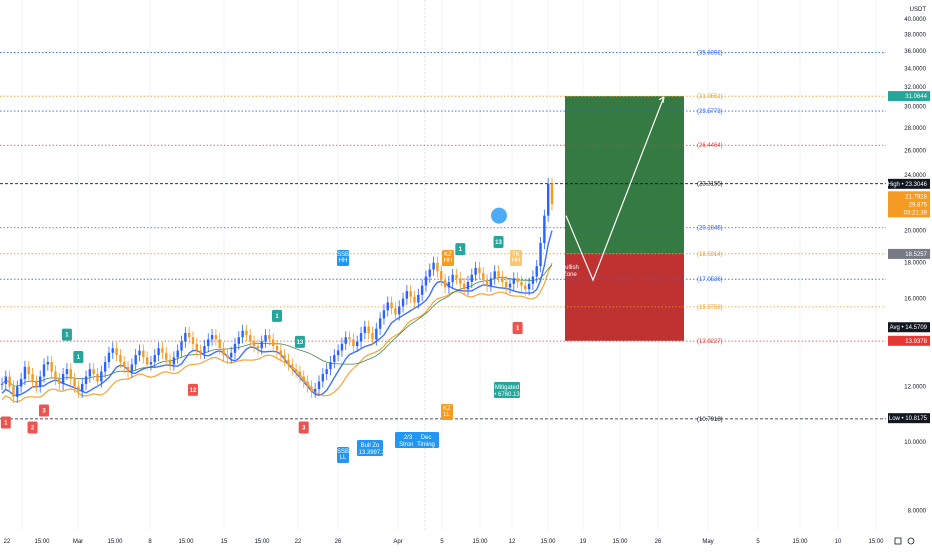 Image resolution: width=932 pixels, height=555 pixels. Describe the element at coordinates (915, 108) in the screenshot. I see `price-tick-label: 30.0000` at that location.